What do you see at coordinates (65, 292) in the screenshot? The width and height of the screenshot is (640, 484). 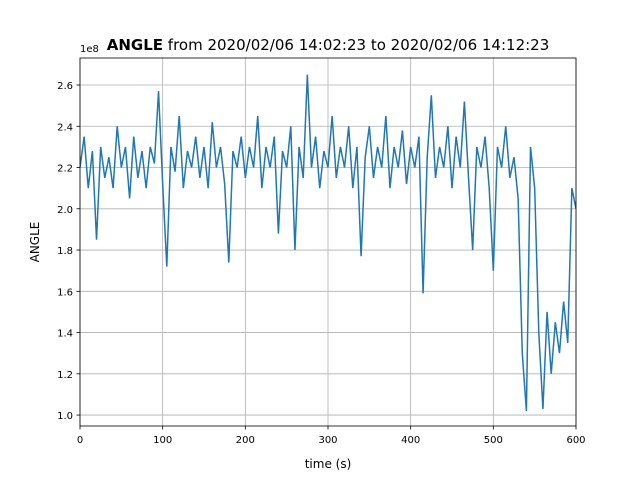 I see `y-tick-label: 1.6` at bounding box center [65, 292].